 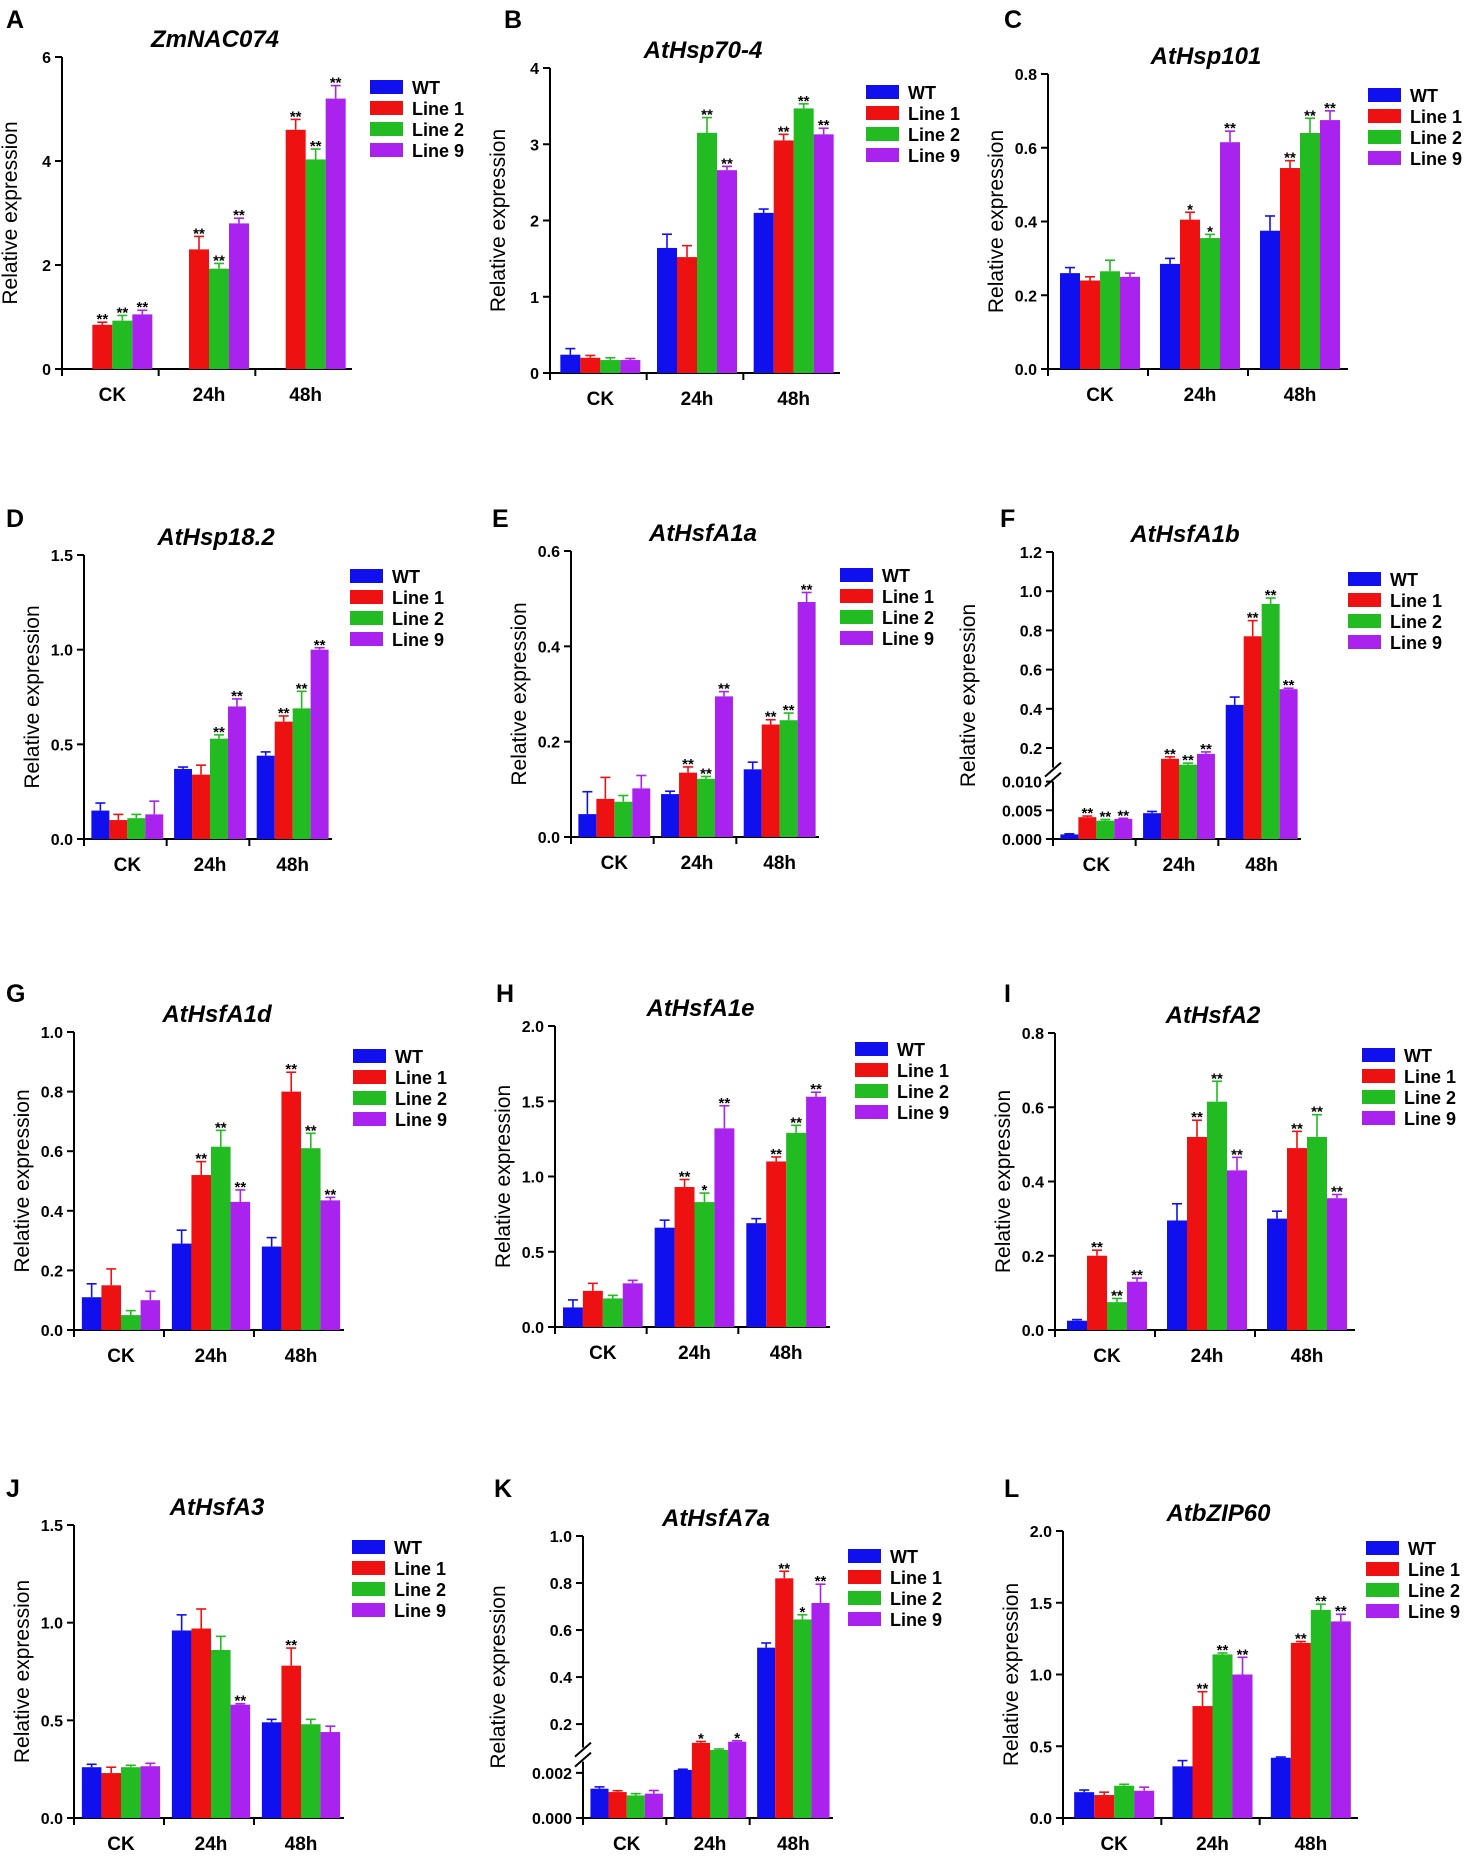 What do you see at coordinates (519, 693) in the screenshot?
I see `y-axis-label: Relative expression` at bounding box center [519, 693].